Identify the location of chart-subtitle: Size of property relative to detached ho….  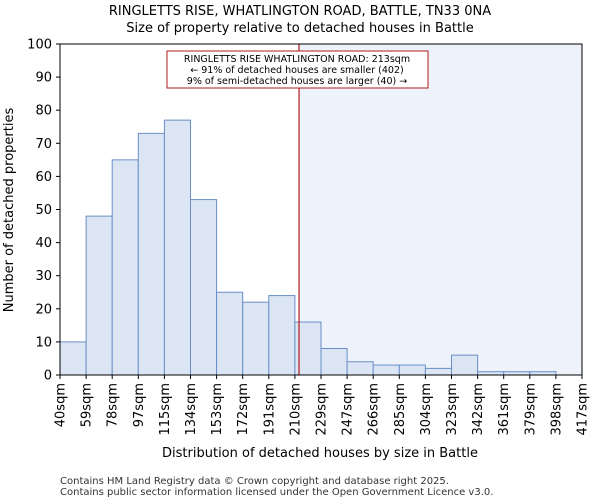
(299, 28).